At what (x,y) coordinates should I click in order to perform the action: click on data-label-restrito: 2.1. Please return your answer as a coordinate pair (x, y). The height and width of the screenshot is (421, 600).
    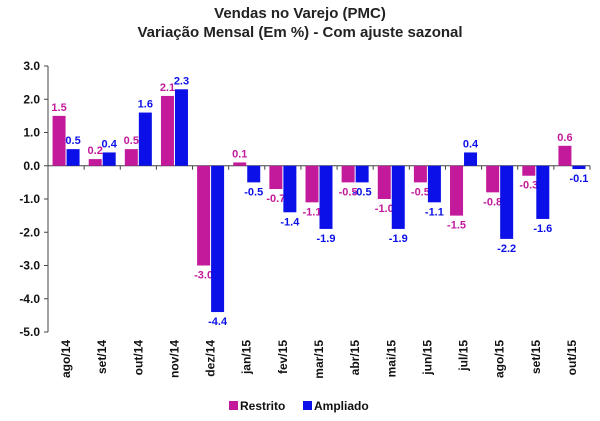
    Looking at the image, I should click on (167, 88).